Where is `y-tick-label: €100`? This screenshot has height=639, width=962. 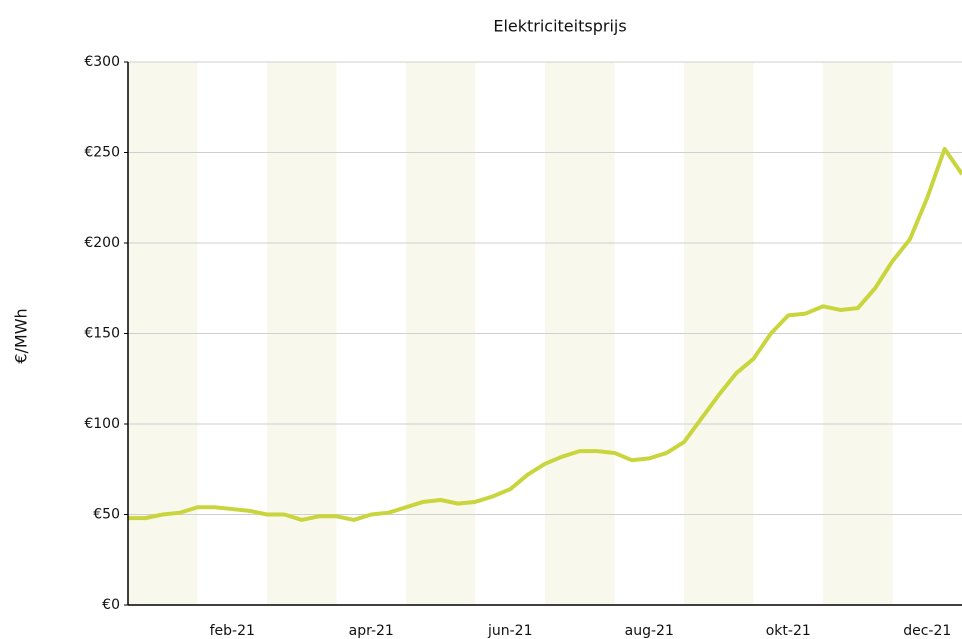 y-tick-label: €100 is located at coordinates (102, 424).